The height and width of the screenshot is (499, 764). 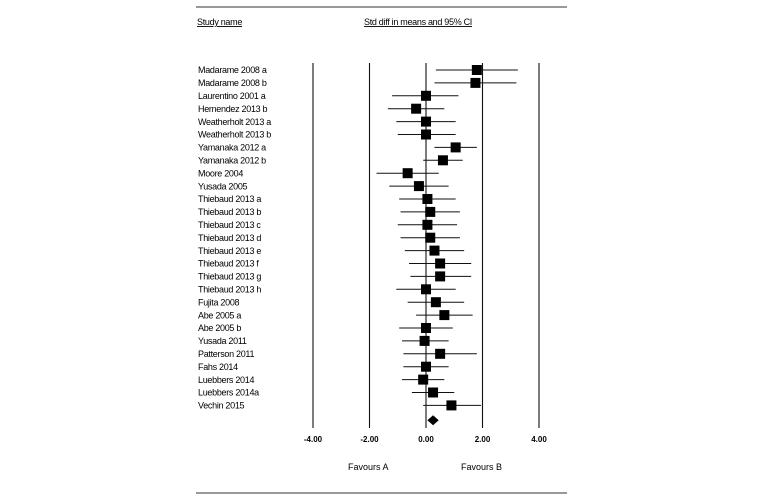 What do you see at coordinates (229, 277) in the screenshot?
I see `study-label: Thiebaud 2013 g` at bounding box center [229, 277].